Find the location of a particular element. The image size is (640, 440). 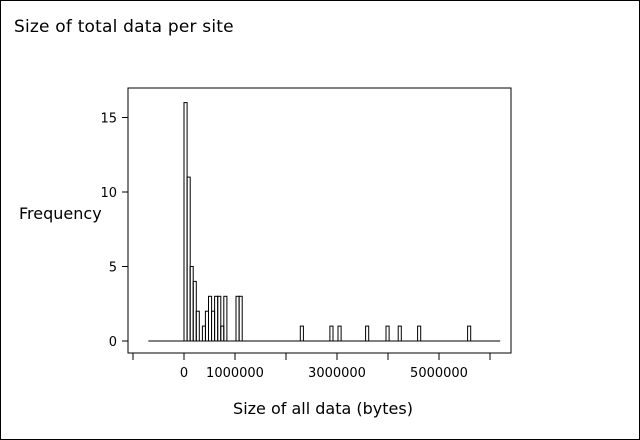

y-tick-label: 5 is located at coordinates (113, 268).